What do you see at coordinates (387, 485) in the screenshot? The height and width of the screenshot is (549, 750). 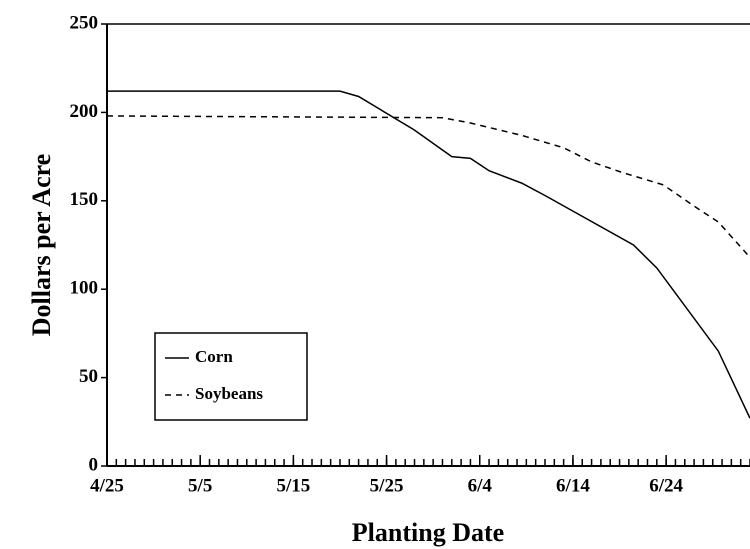 I see `x-tick-label: 5/25` at bounding box center [387, 485].